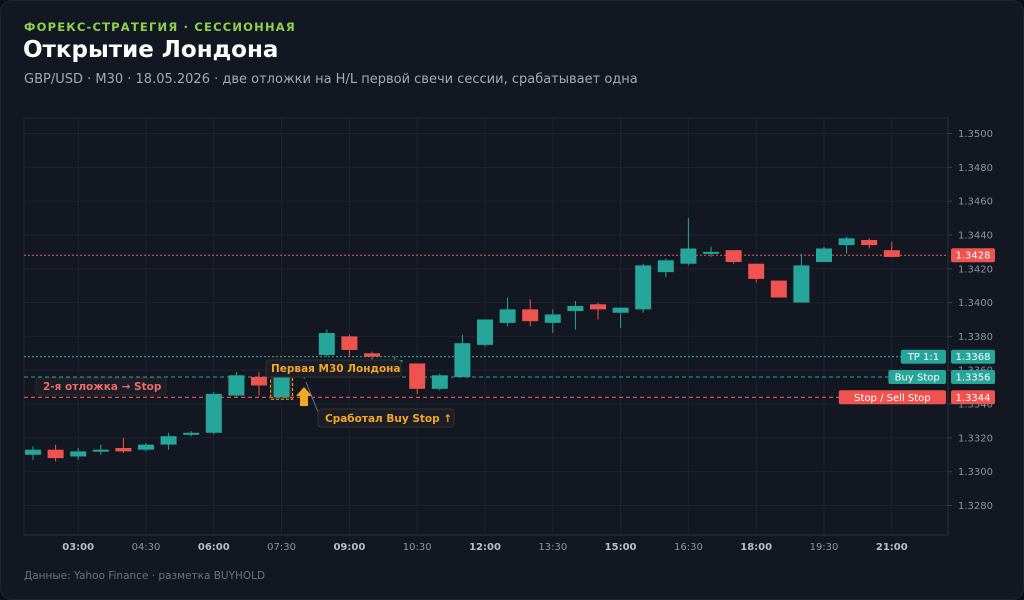 This screenshot has height=600, width=1024. I want to click on y-tick-label: 1.3500, so click(975, 134).